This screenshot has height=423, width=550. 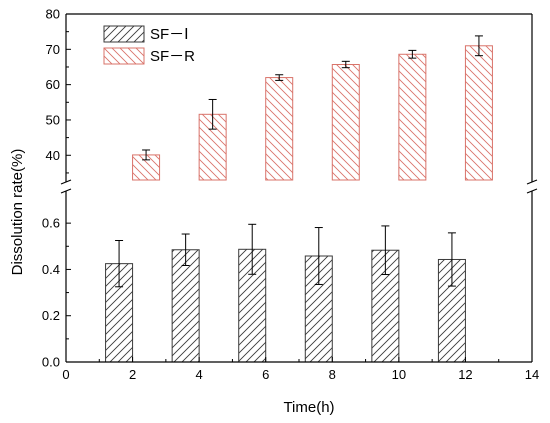 I want to click on y-tick-label-upper: 60, so click(x=53, y=84).